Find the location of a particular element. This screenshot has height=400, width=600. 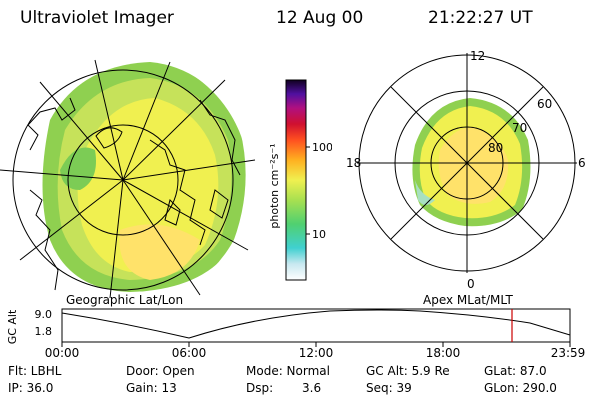

colorbar-unit-label: photon cm⁻²s⁻¹ is located at coordinates (274, 185).